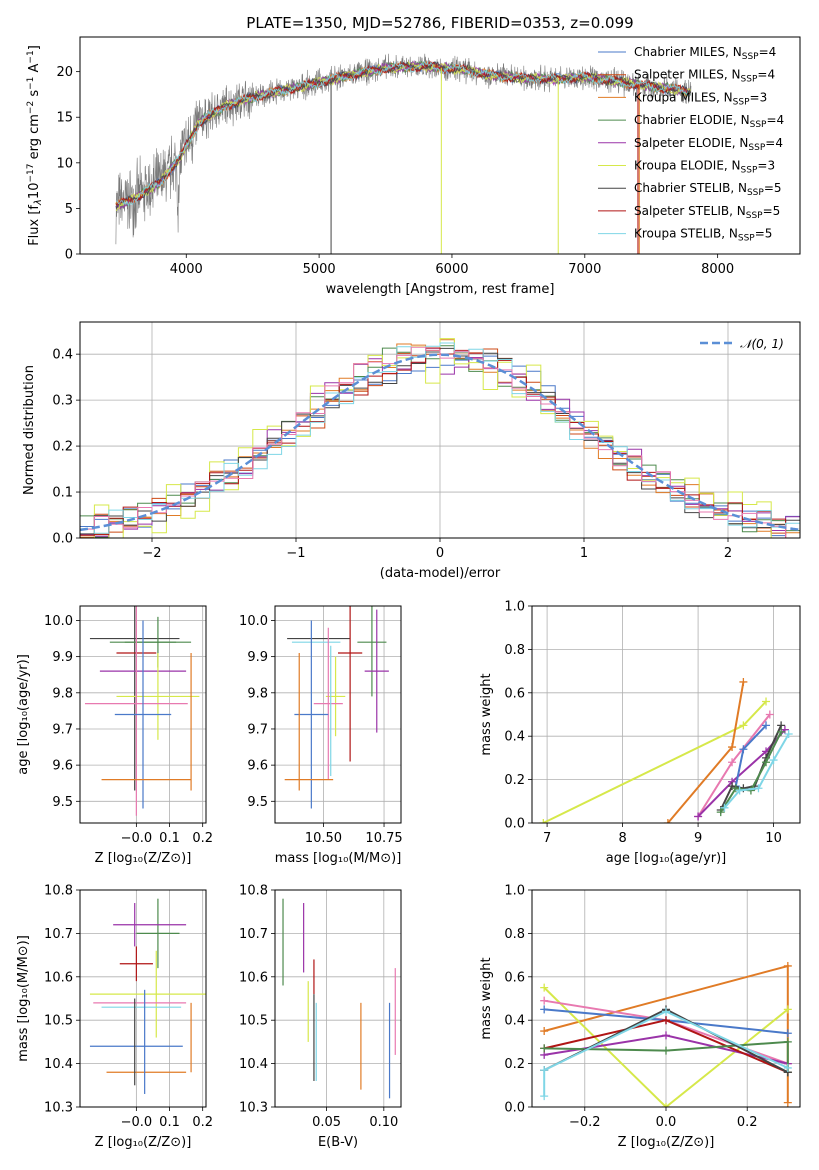 The image size is (819, 1170). What do you see at coordinates (257, 766) in the screenshot?
I see `y-tick-label: 9.6` at bounding box center [257, 766].